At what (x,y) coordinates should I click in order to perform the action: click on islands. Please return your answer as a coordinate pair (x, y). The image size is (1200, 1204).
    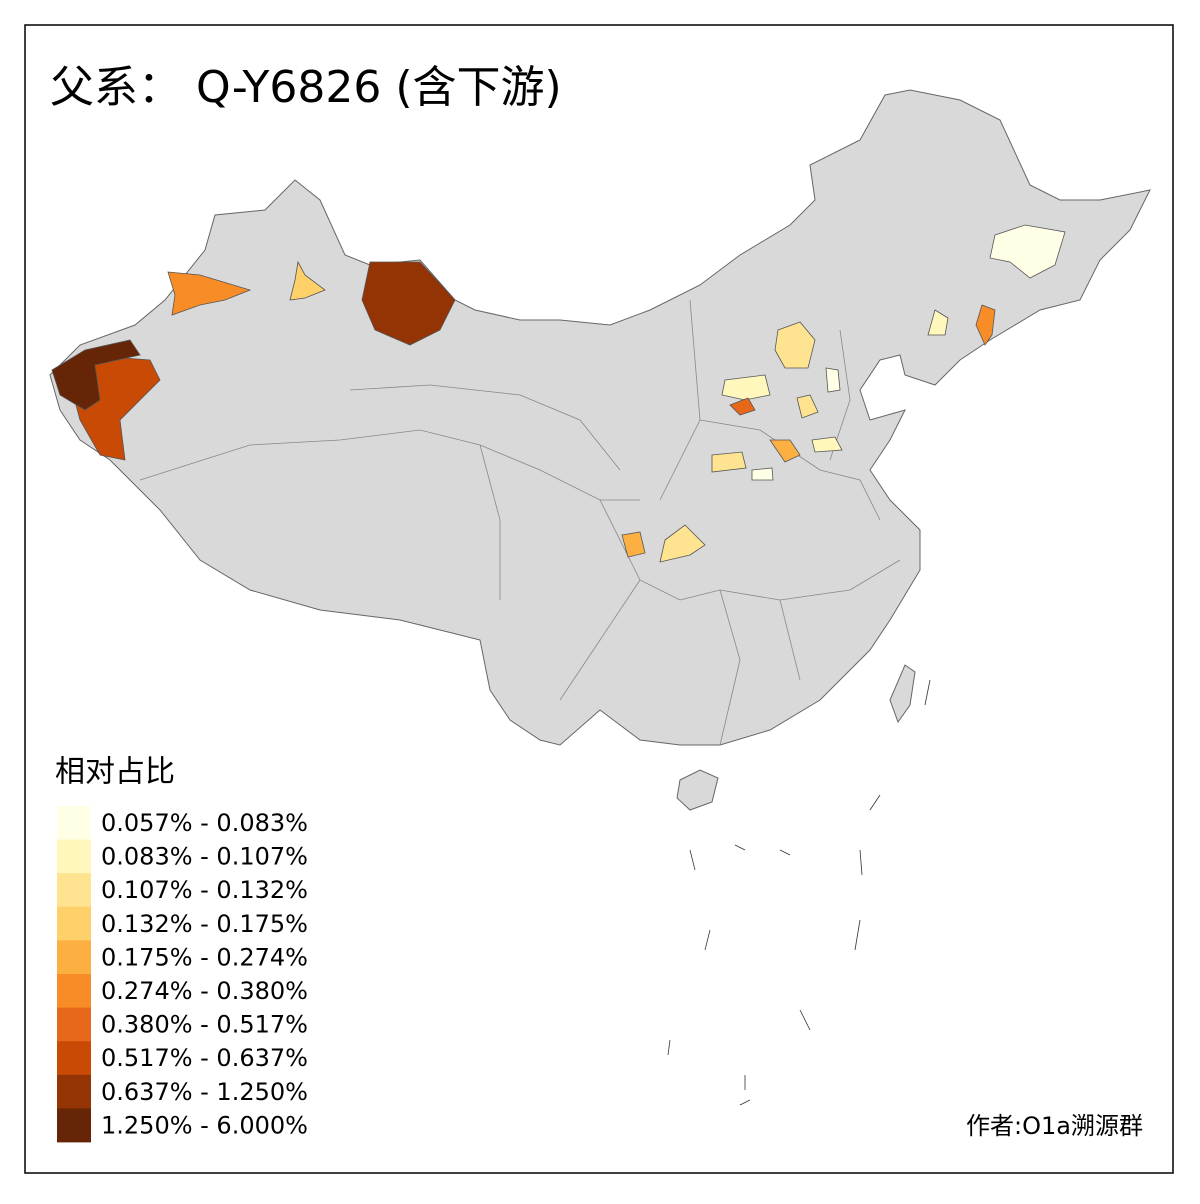
    Looking at the image, I should click on (799, 892).